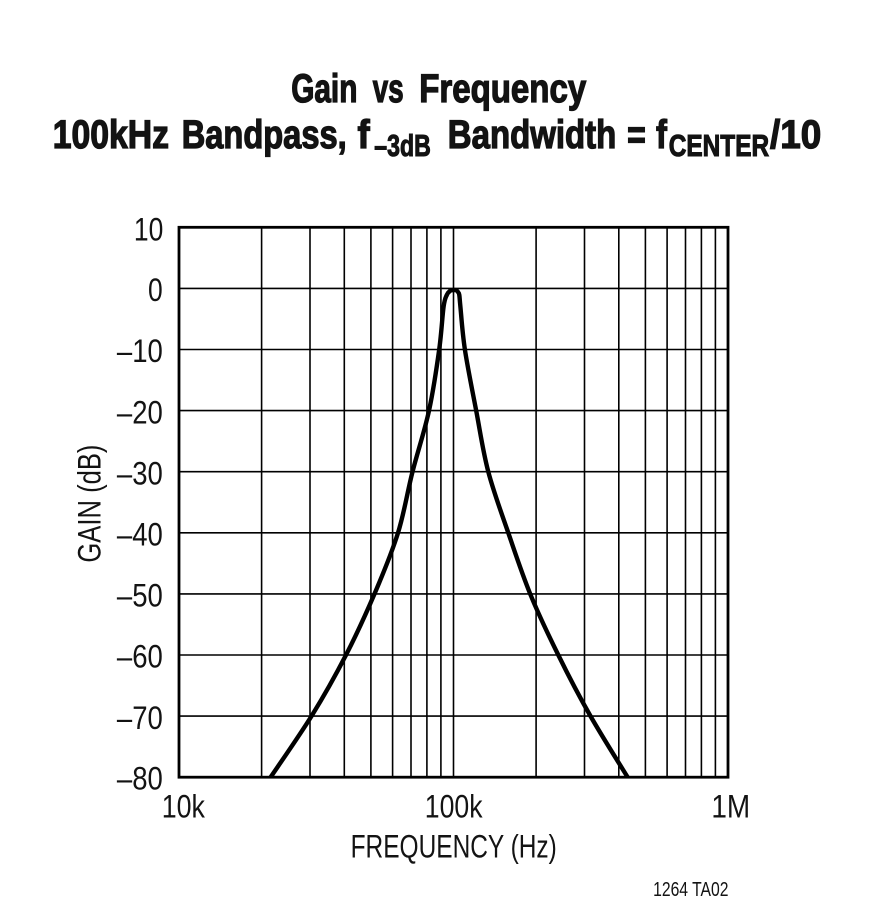  Describe the element at coordinates (730, 807) in the screenshot. I see `svg-text: 1M` at that location.